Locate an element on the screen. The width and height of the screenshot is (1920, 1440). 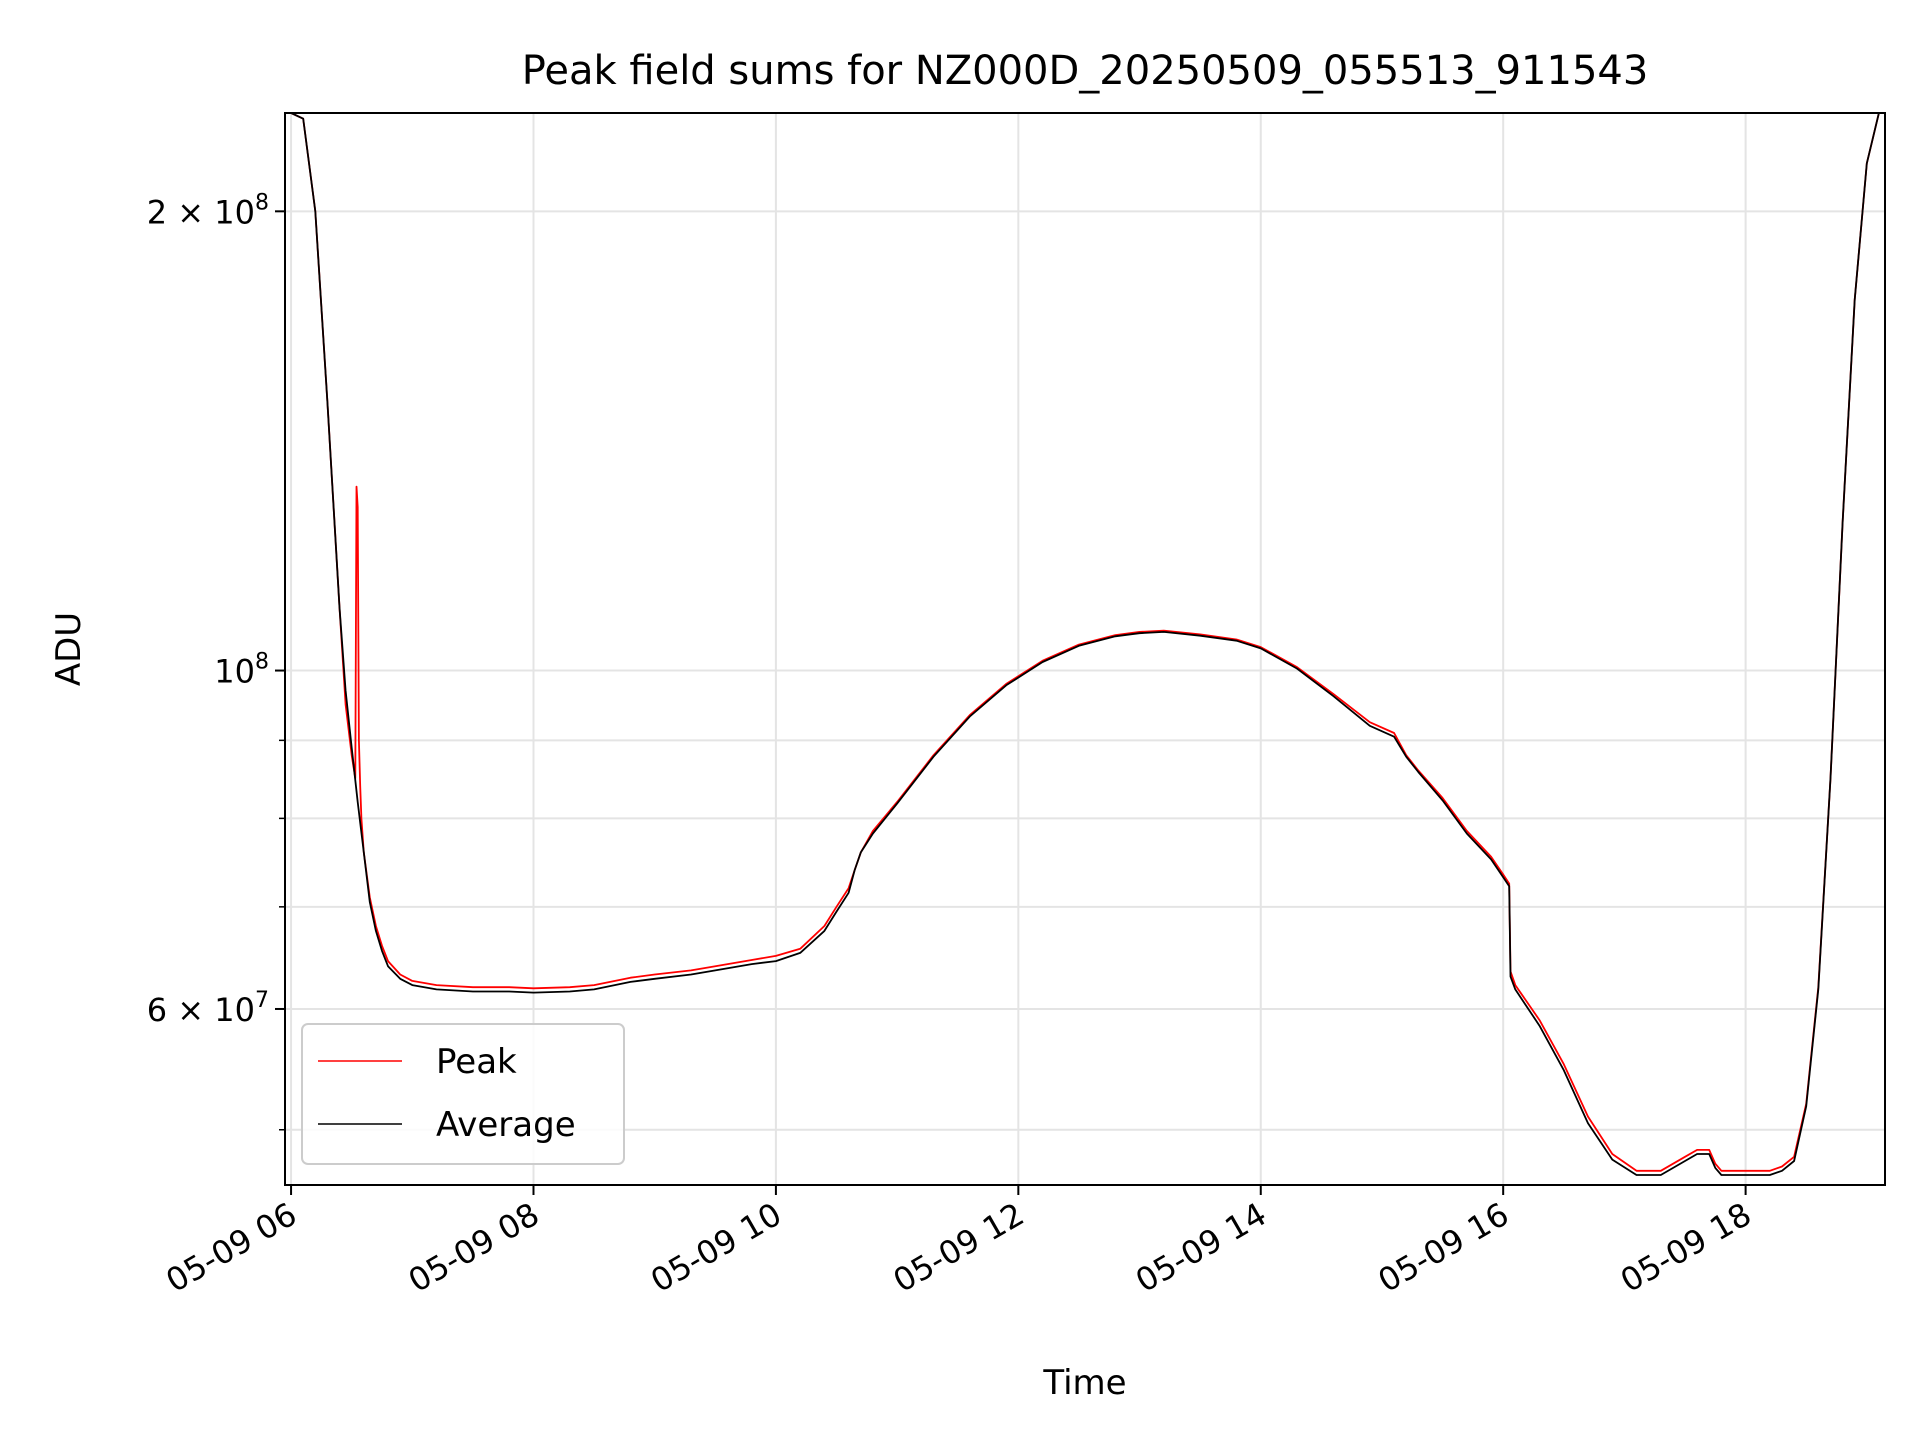
y-tick-label: 6 × 107 is located at coordinates (208, 1008).